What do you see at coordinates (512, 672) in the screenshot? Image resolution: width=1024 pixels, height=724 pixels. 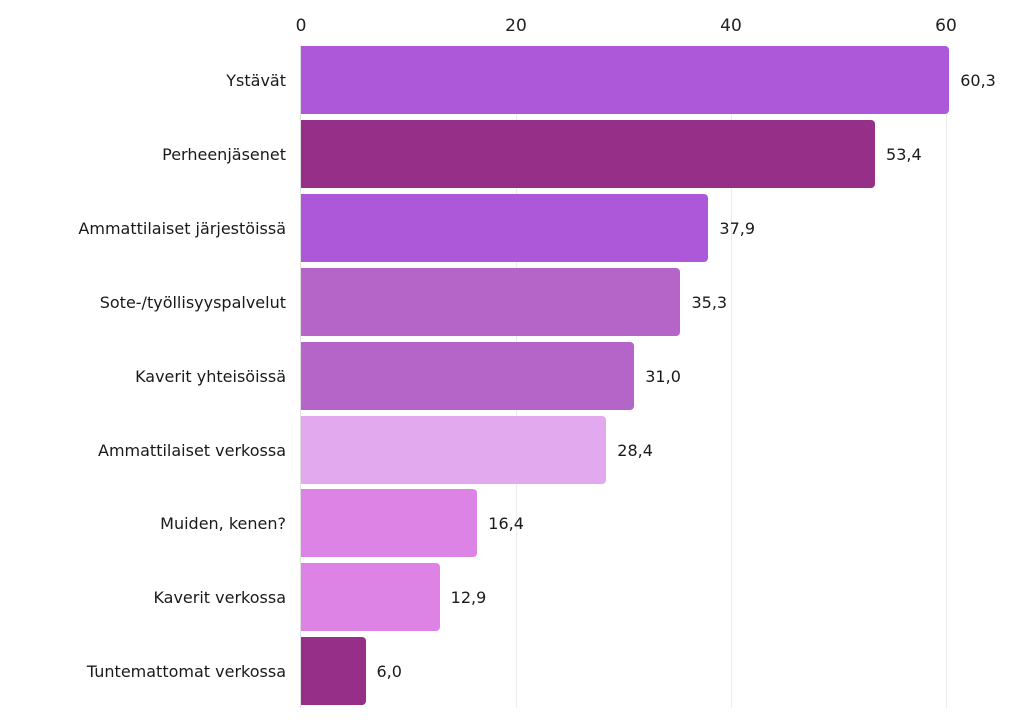 I see `bar-row: Tuntemattomat verkossa 6,0` at bounding box center [512, 672].